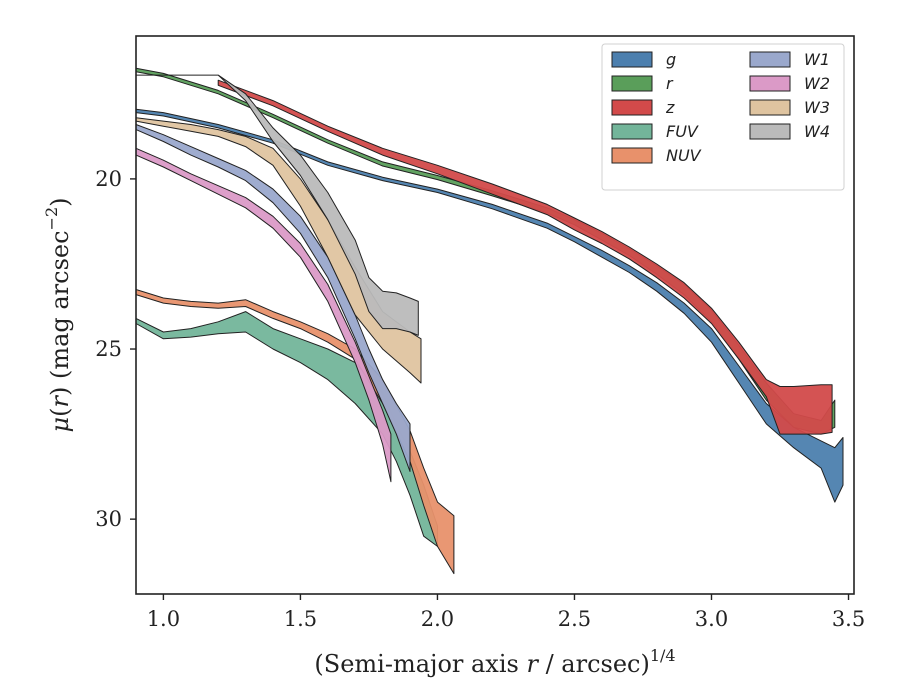  I want to click on legend-label: g, so click(671, 59).